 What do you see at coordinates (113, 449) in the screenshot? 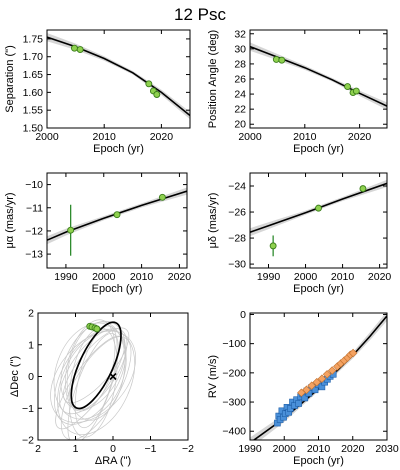
I see `x-tick-label: 0` at bounding box center [113, 449].